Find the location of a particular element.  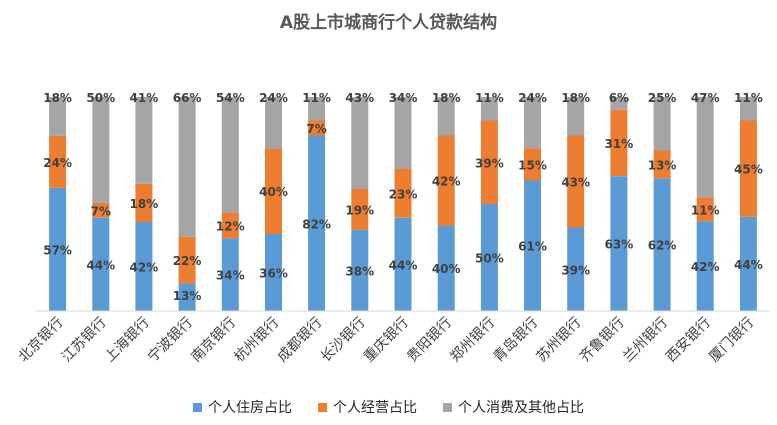

label-business-15: 11% is located at coordinates (705, 210).